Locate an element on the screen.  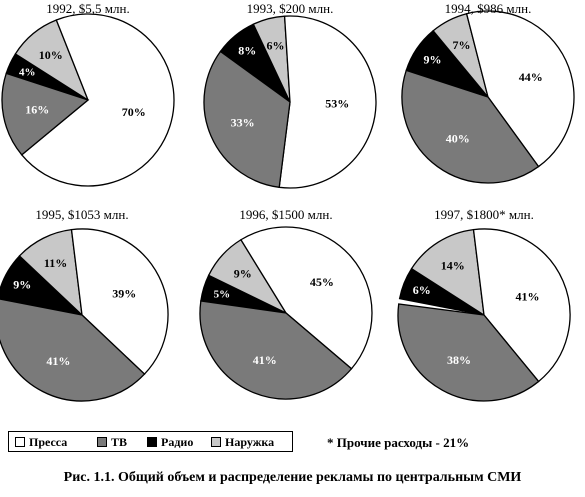
legend-swatch-tv is located at coordinates (102, 442).